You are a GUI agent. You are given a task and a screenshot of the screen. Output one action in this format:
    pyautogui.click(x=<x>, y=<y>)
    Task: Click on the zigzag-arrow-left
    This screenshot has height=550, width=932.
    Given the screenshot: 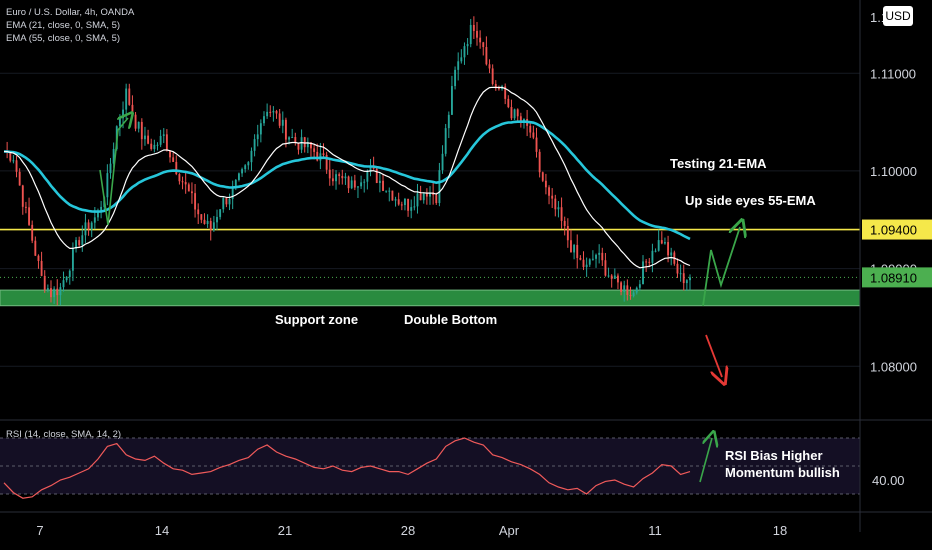 What is the action you would take?
    pyautogui.click(x=113, y=172)
    